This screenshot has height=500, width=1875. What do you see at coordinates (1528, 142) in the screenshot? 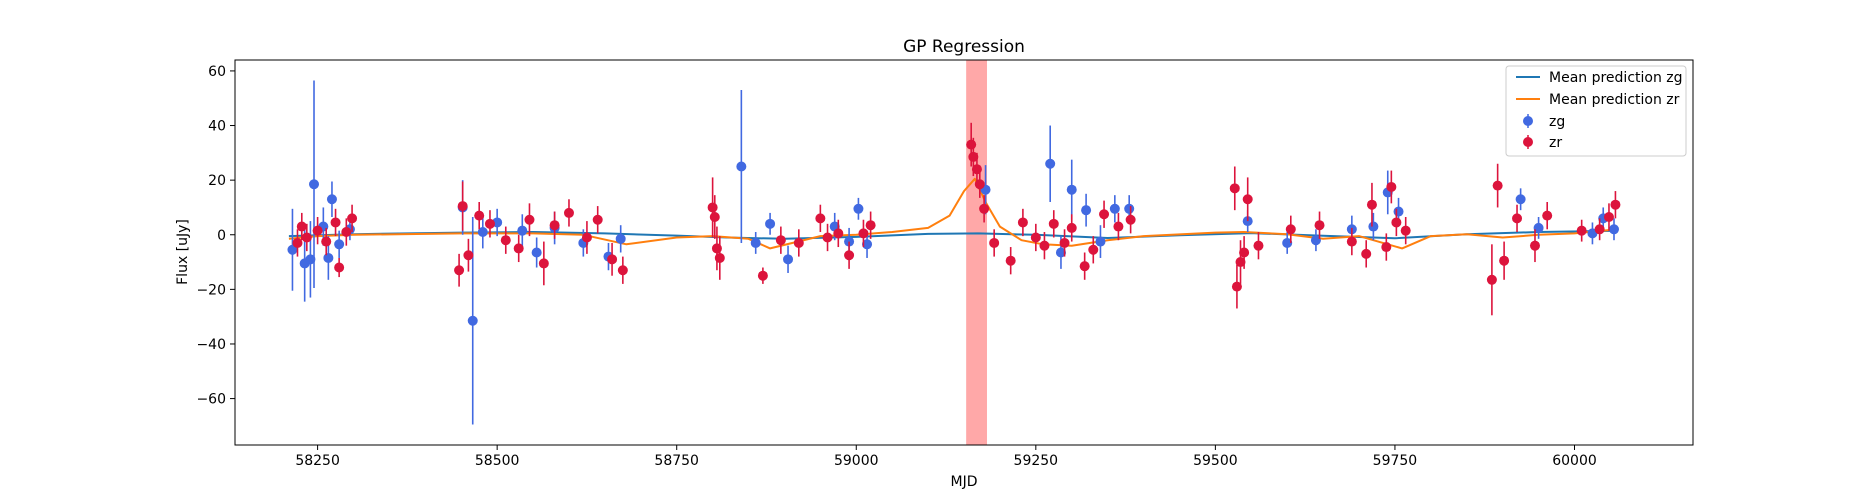
I see `legend-swatch-zr-marker` at bounding box center [1528, 142].